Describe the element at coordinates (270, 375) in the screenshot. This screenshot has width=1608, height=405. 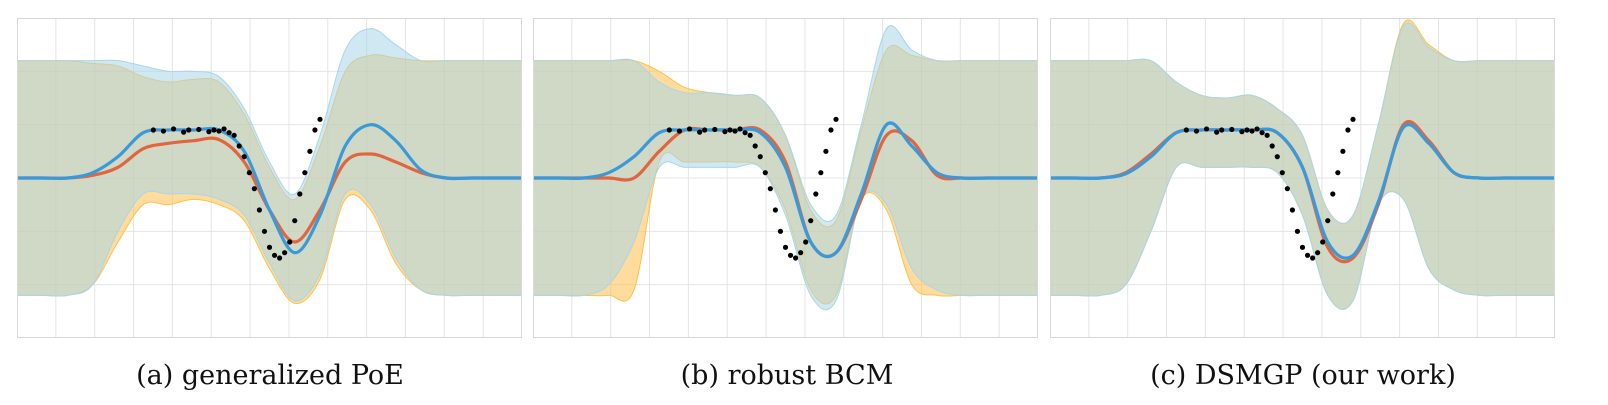
I see `caption-a: (a) generalized PoE` at that location.